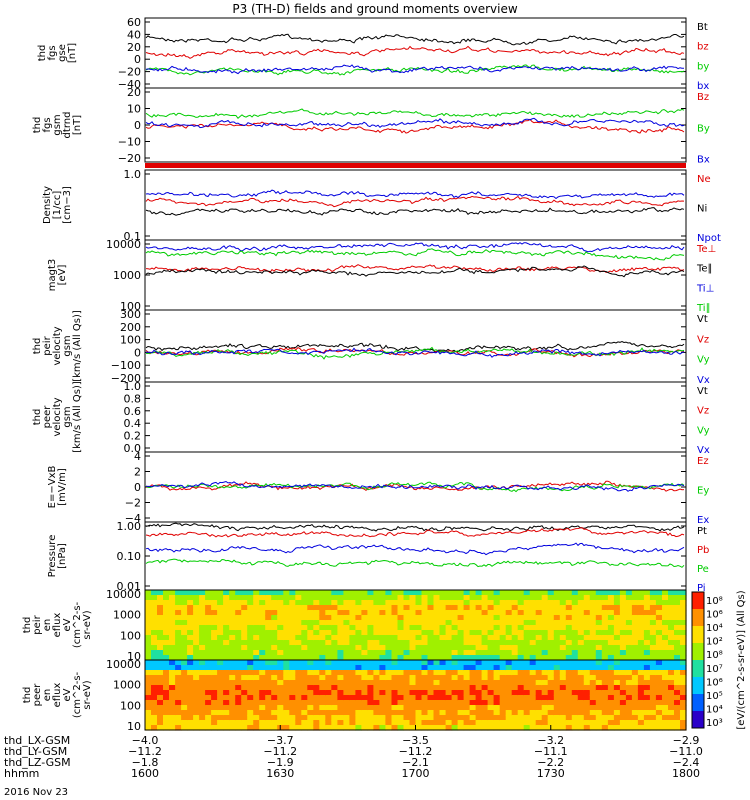  What do you see at coordinates (709, 238) in the screenshot?
I see `legend-Npot: Npot` at bounding box center [709, 238].